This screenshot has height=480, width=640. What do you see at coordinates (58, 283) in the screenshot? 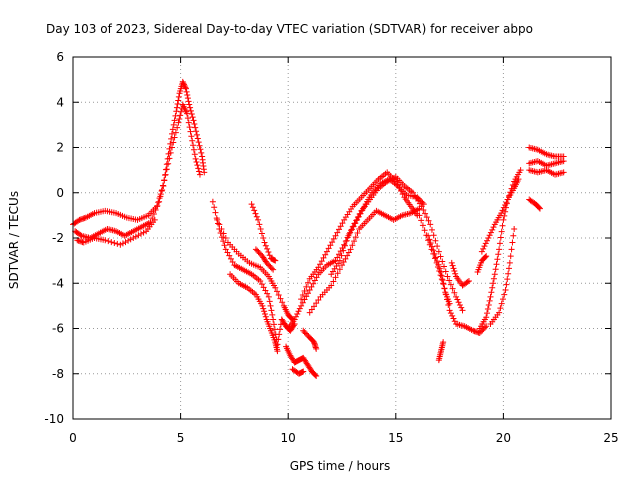
I see `y-tick-label: -4` at bounding box center [58, 283].